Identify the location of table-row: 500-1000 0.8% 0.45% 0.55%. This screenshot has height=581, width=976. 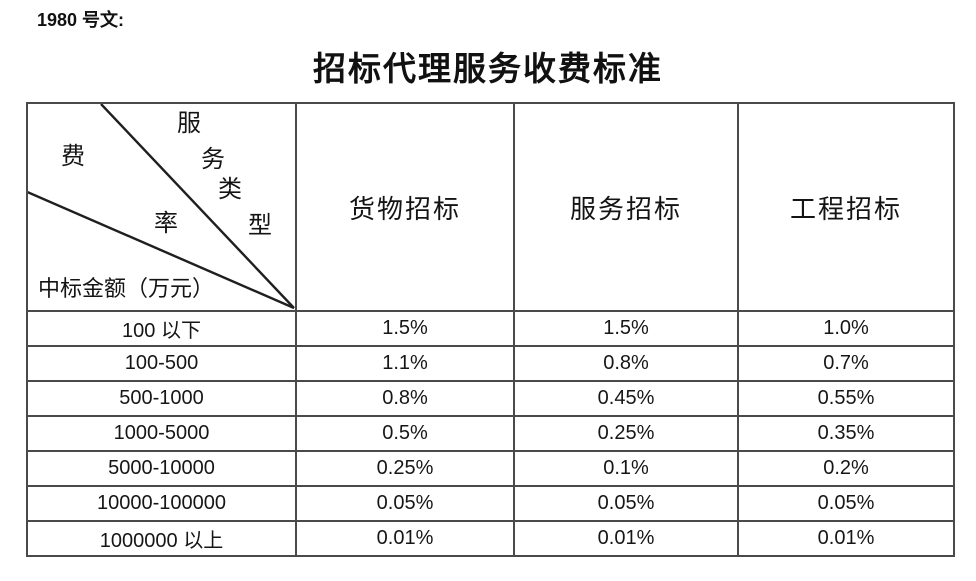
(490, 398).